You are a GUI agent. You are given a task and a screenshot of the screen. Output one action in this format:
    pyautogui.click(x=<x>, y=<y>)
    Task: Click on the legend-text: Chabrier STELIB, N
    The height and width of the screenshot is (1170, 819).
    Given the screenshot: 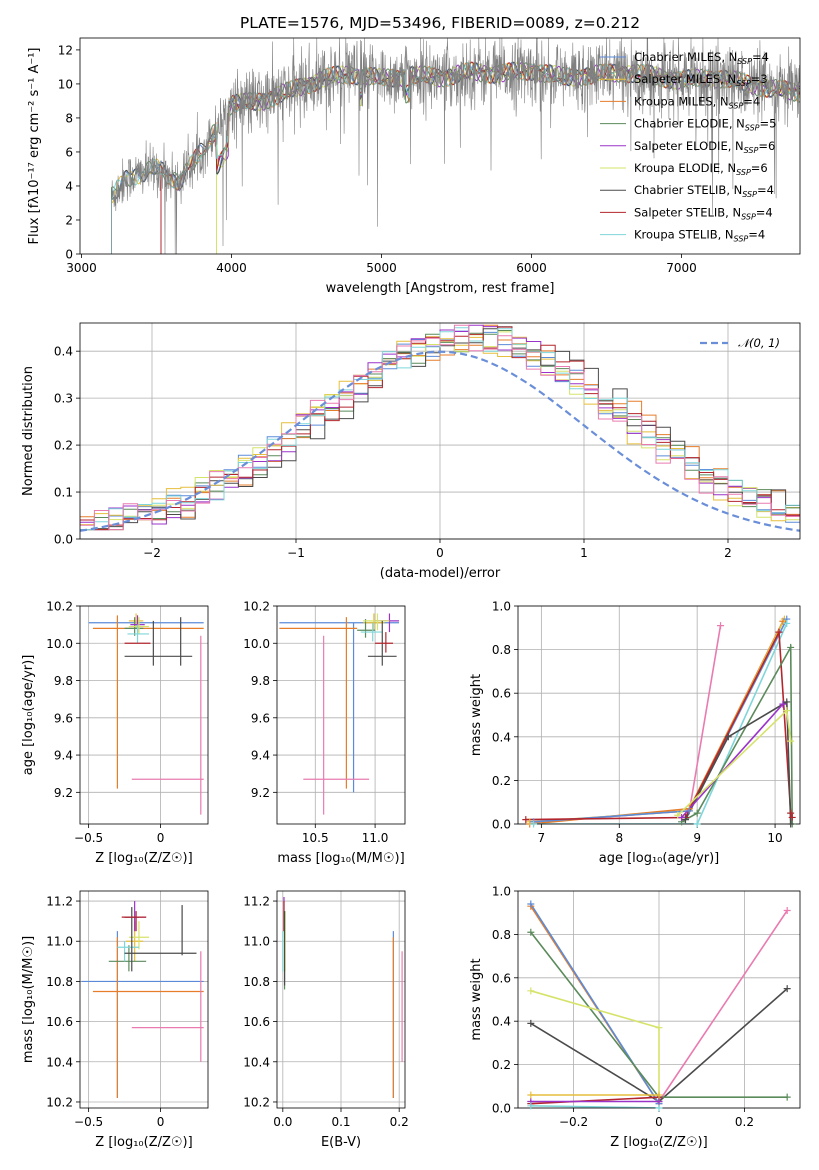 What is the action you would take?
    pyautogui.click(x=688, y=190)
    